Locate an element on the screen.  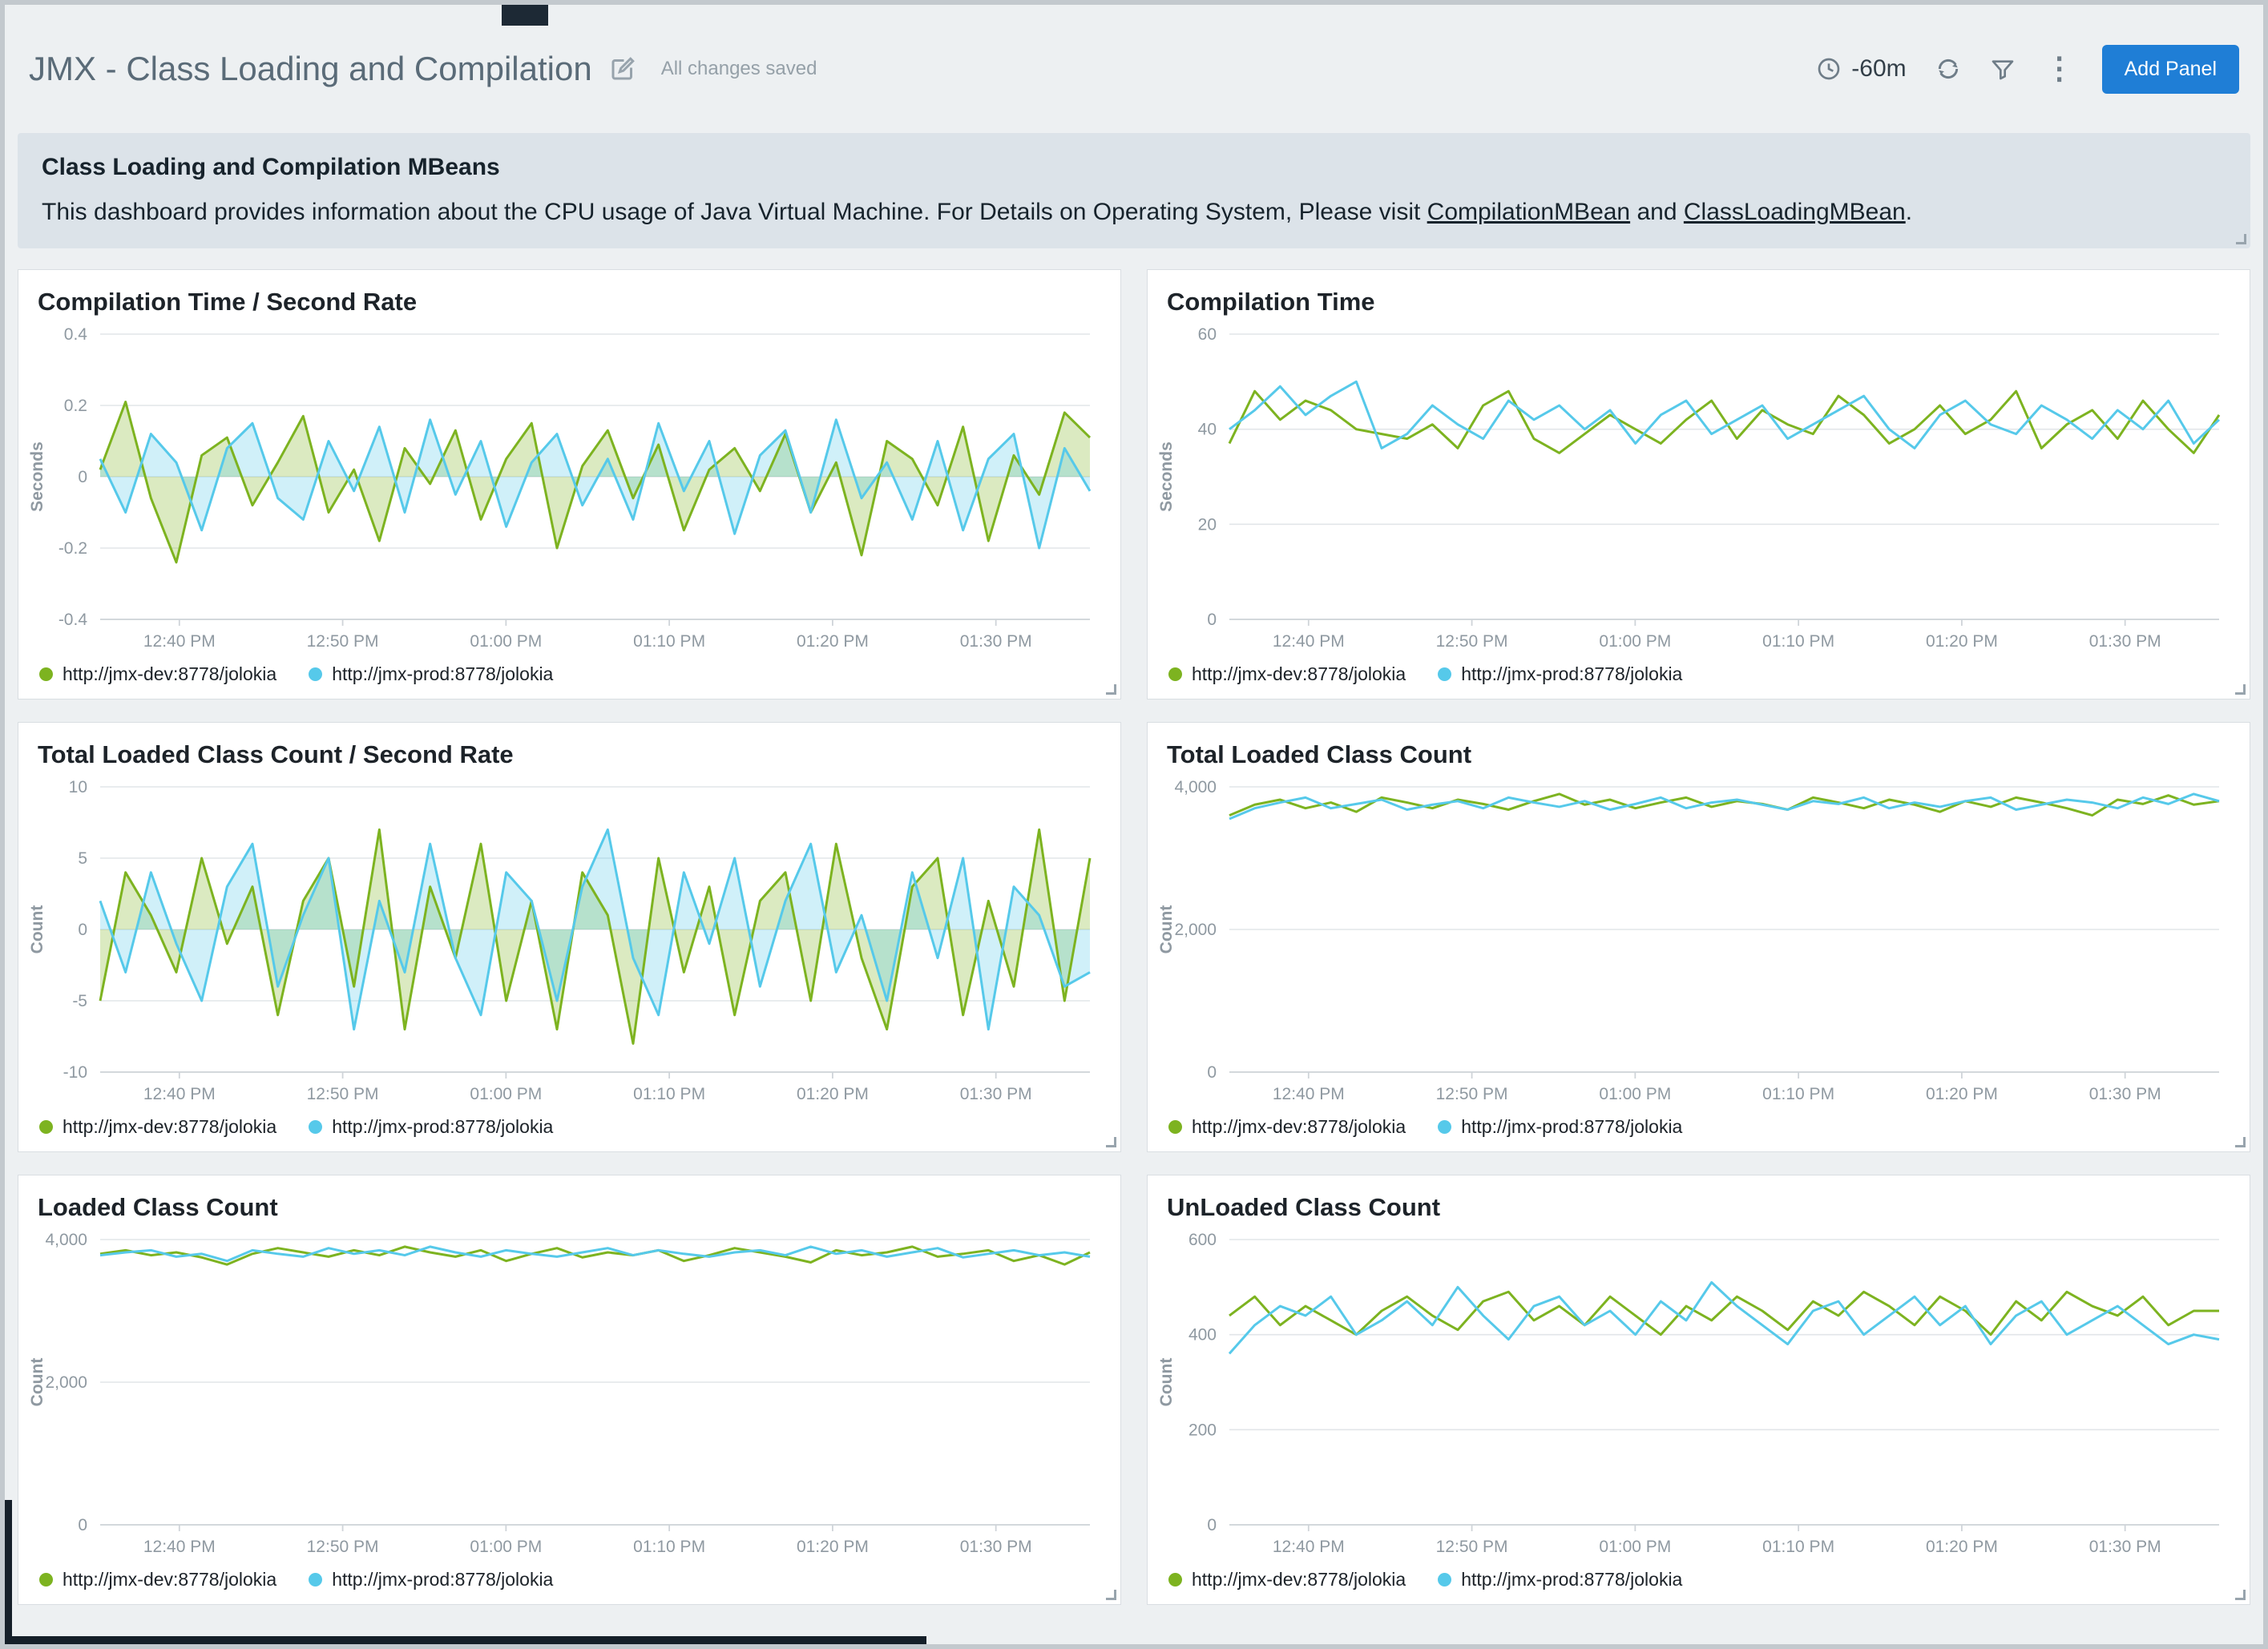
svg-text: -10 is located at coordinates (75, 1072).